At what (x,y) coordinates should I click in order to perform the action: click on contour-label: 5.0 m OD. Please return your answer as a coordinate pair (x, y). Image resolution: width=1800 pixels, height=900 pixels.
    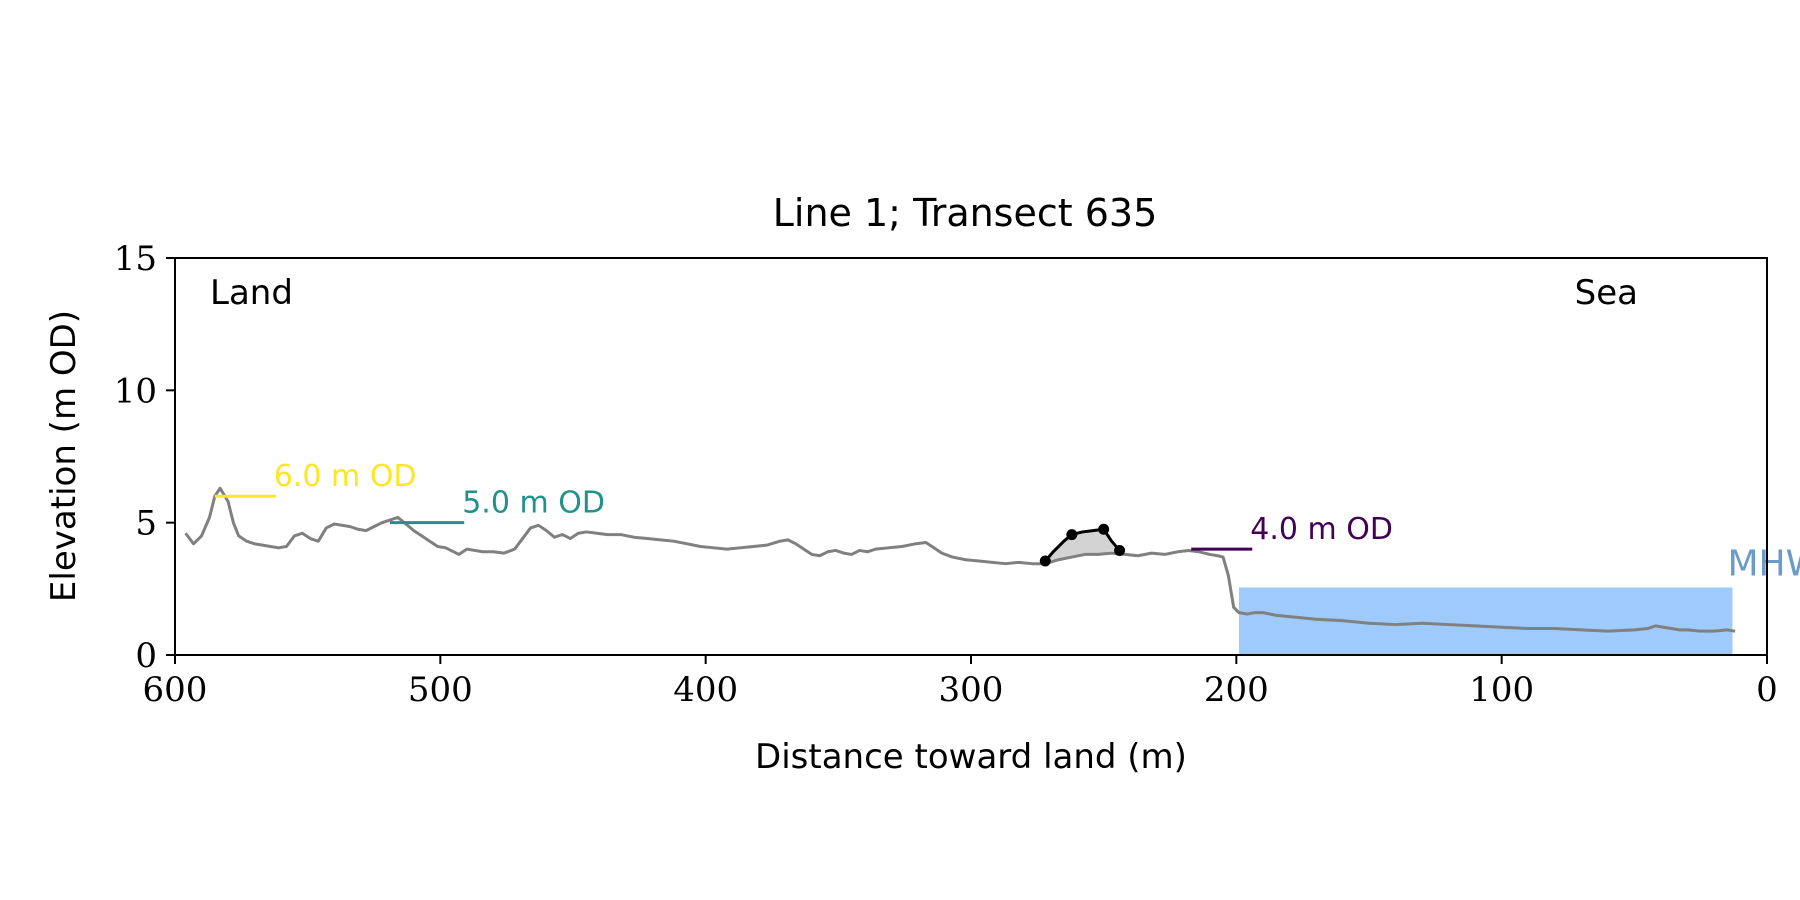
    Looking at the image, I should click on (533, 503).